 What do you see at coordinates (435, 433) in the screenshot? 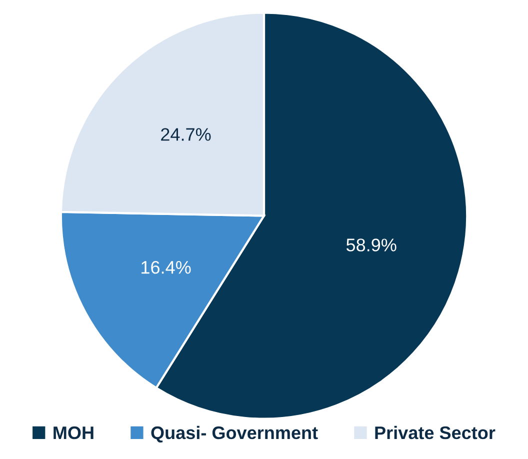
I see `legend-label: Private Sector` at bounding box center [435, 433].